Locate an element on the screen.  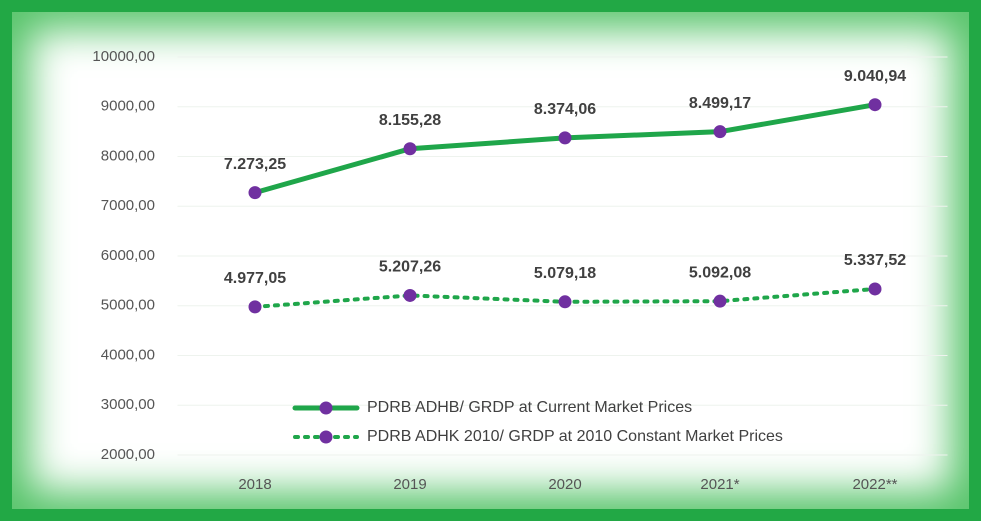
data-label: 5.207,26 is located at coordinates (410, 267).